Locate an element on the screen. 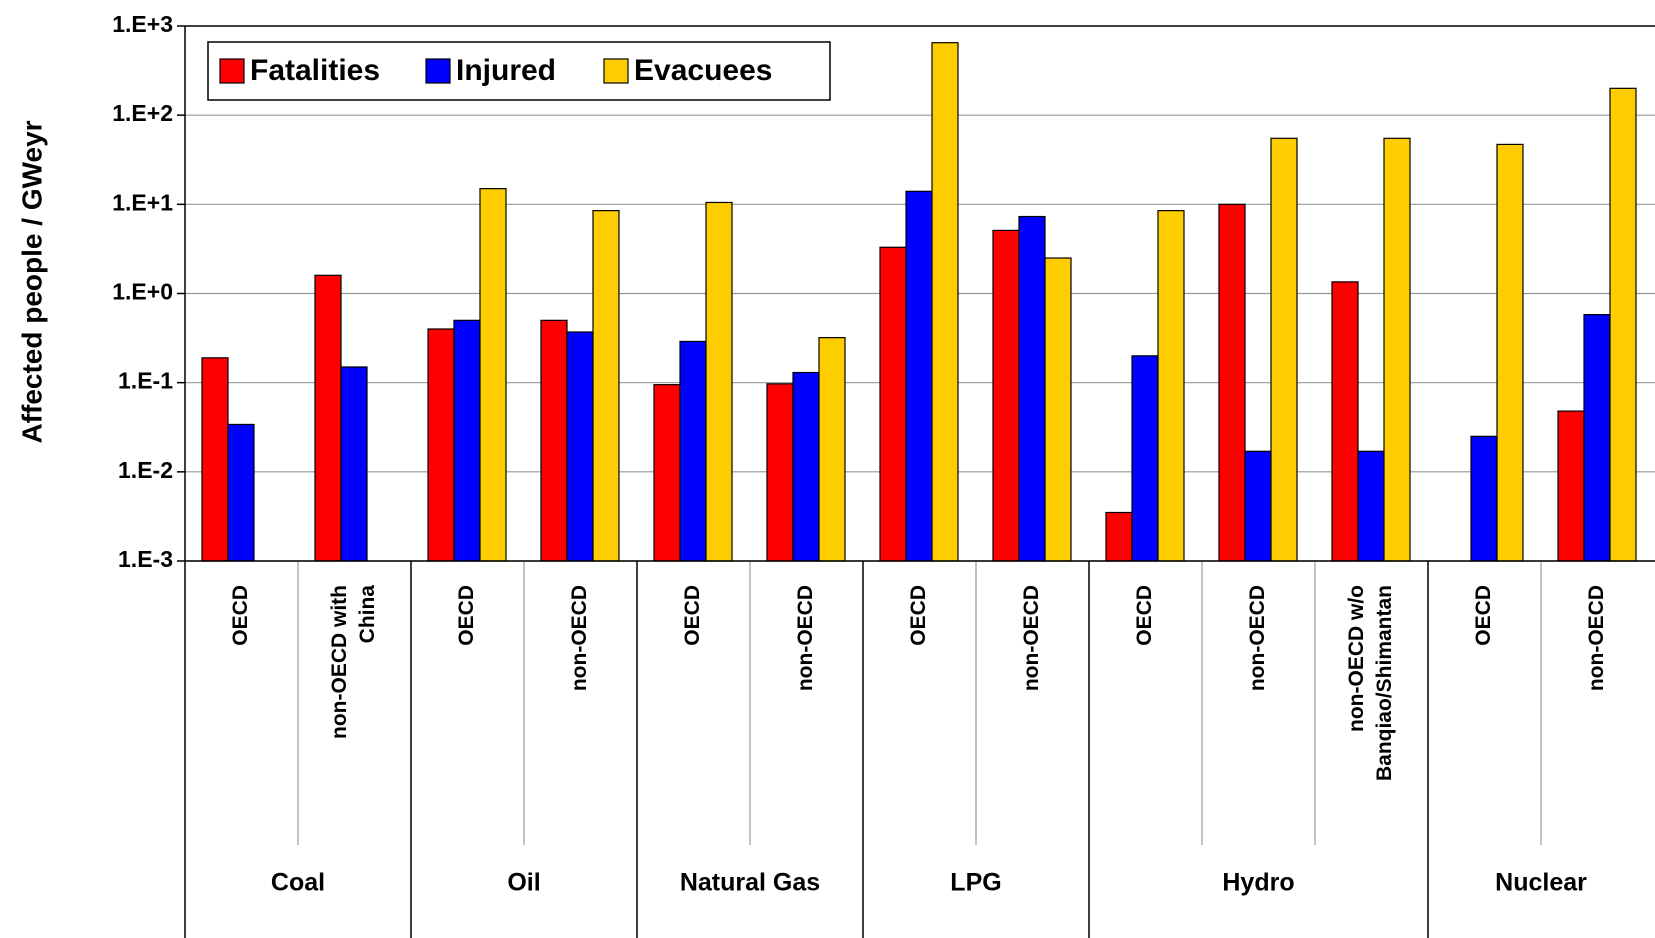 This screenshot has height=938, width=1655. legend-label: Injured is located at coordinates (506, 70).